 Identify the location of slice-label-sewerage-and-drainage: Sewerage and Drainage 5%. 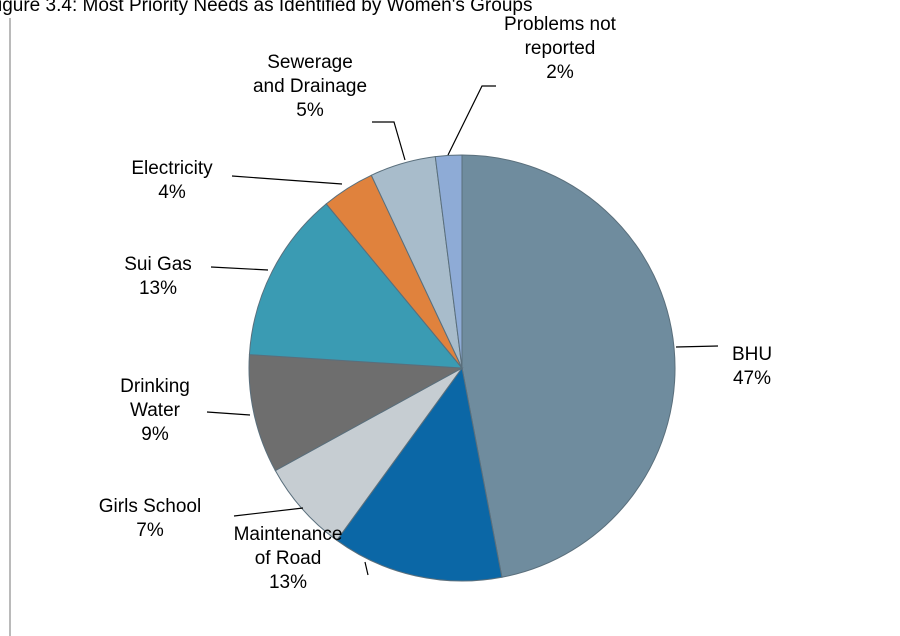
(310, 86).